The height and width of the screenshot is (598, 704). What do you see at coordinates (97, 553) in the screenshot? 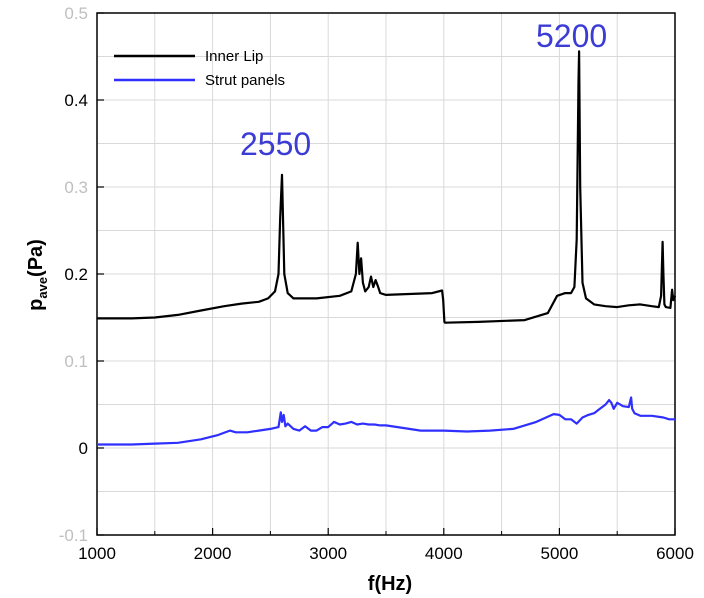
I see `x-tick-label: 1000` at bounding box center [97, 553].